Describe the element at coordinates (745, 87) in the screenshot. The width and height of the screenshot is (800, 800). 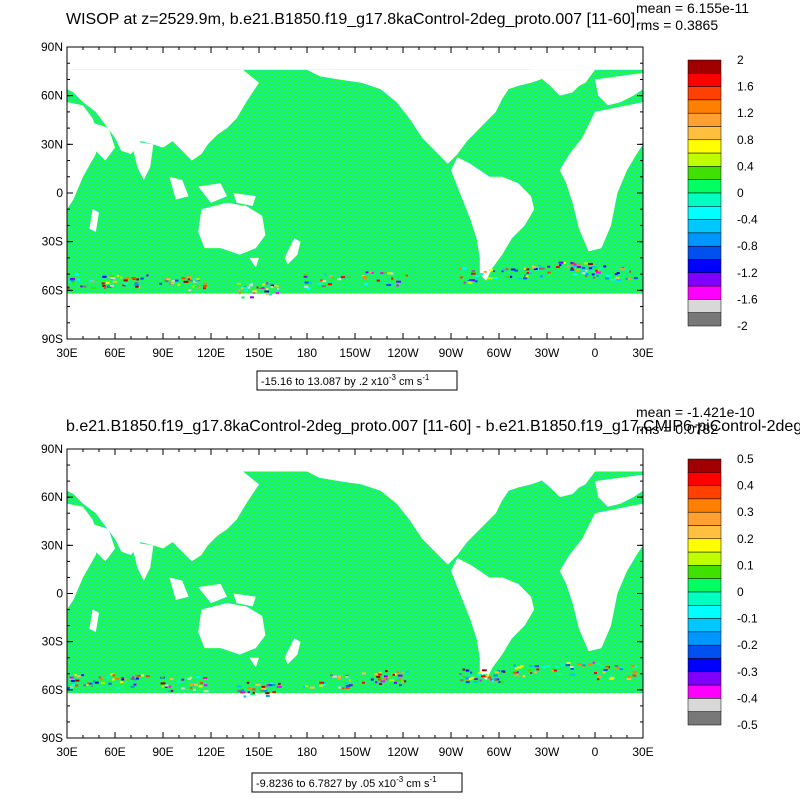
I see `colorbar-label: 1.6` at that location.